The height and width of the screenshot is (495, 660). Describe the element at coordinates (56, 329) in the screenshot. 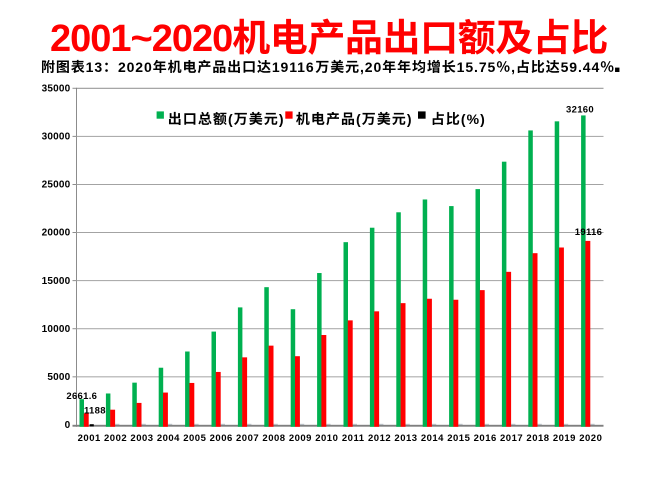

I see `svg-text: 10000` at that location.